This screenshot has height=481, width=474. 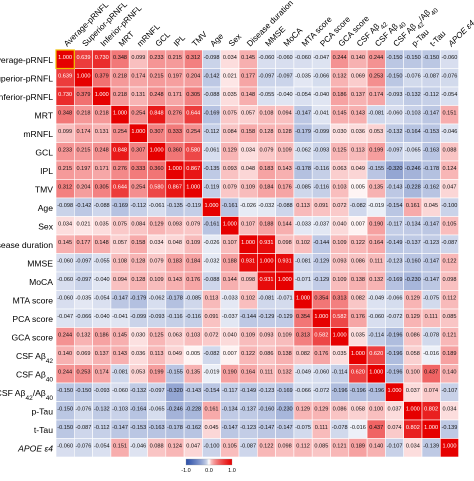 I want to click on heatmap-cell: 0.098, so click(x=449, y=281).